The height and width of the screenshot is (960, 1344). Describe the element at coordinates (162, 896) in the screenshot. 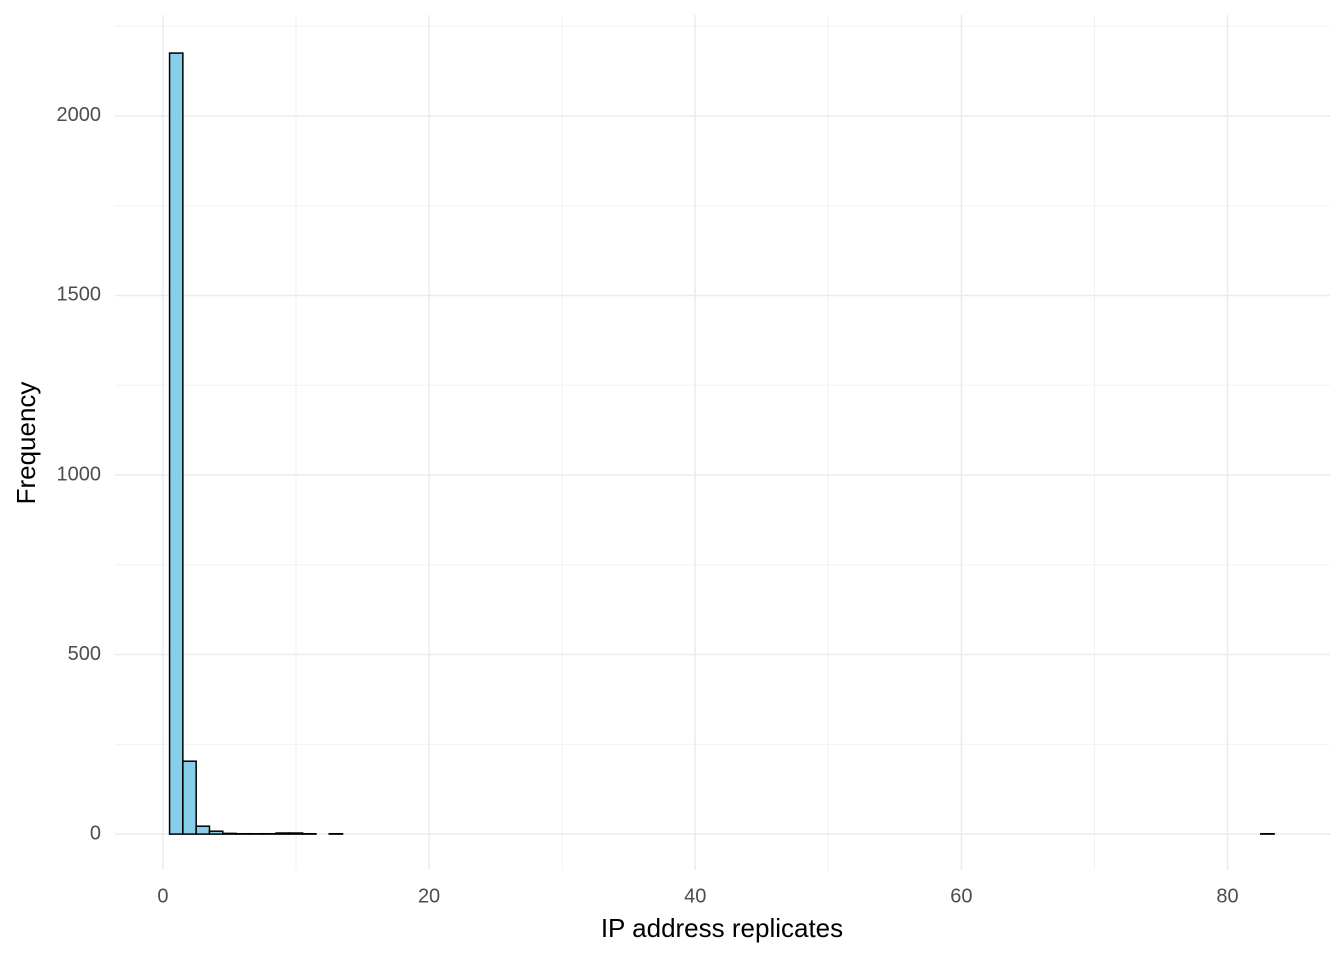

I see `x-tick-label: 0` at that location.